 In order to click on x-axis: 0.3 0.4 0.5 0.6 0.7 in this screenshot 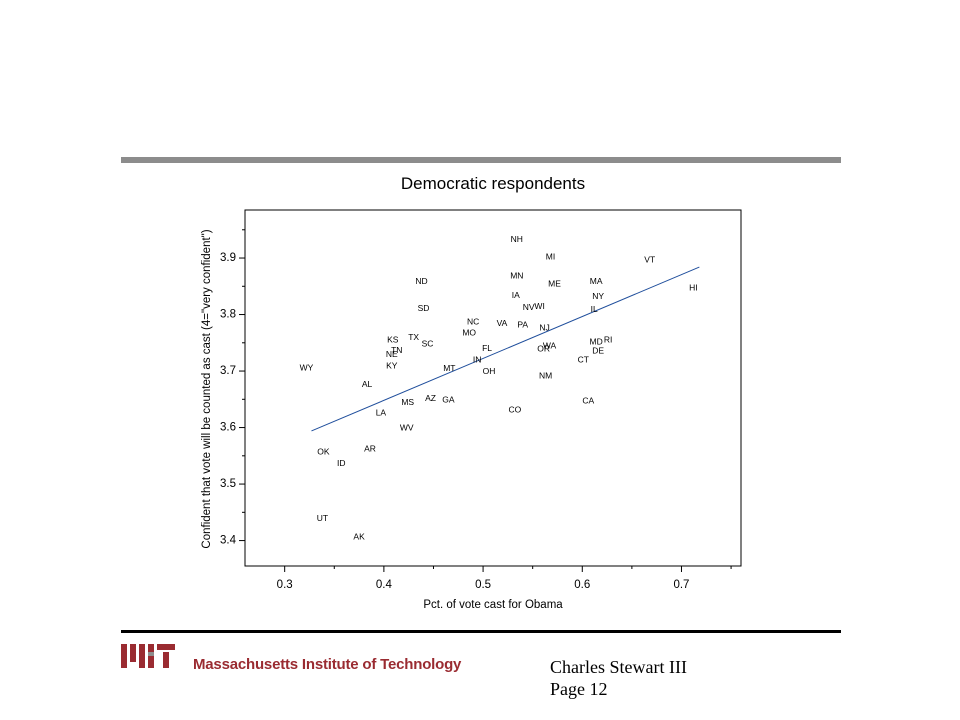, I will do `click(504, 578)`.